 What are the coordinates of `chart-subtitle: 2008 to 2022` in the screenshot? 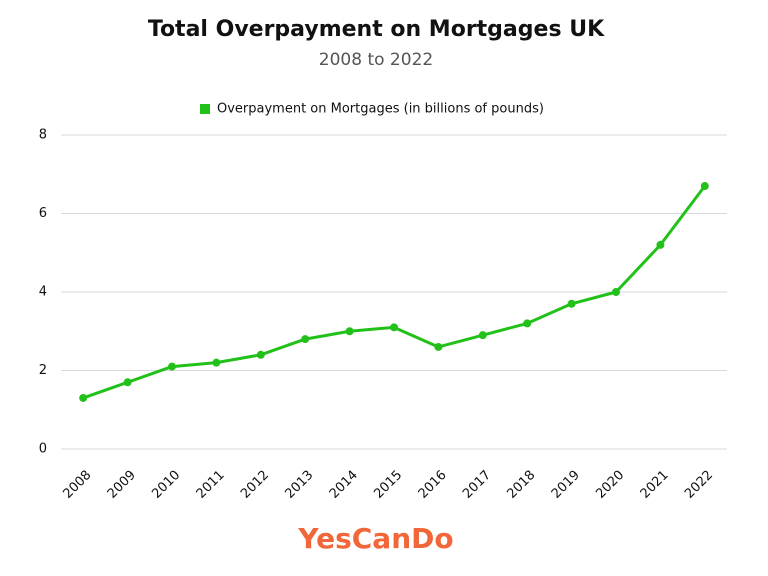 It's located at (376, 60).